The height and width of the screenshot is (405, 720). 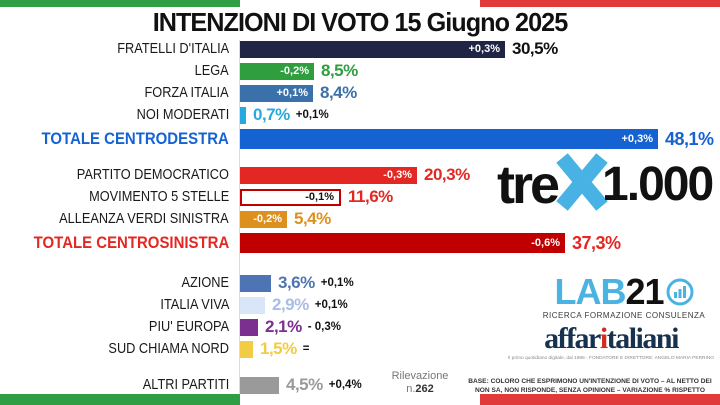 I want to click on party-label-text: ITALIA VIVA, so click(x=194, y=305).